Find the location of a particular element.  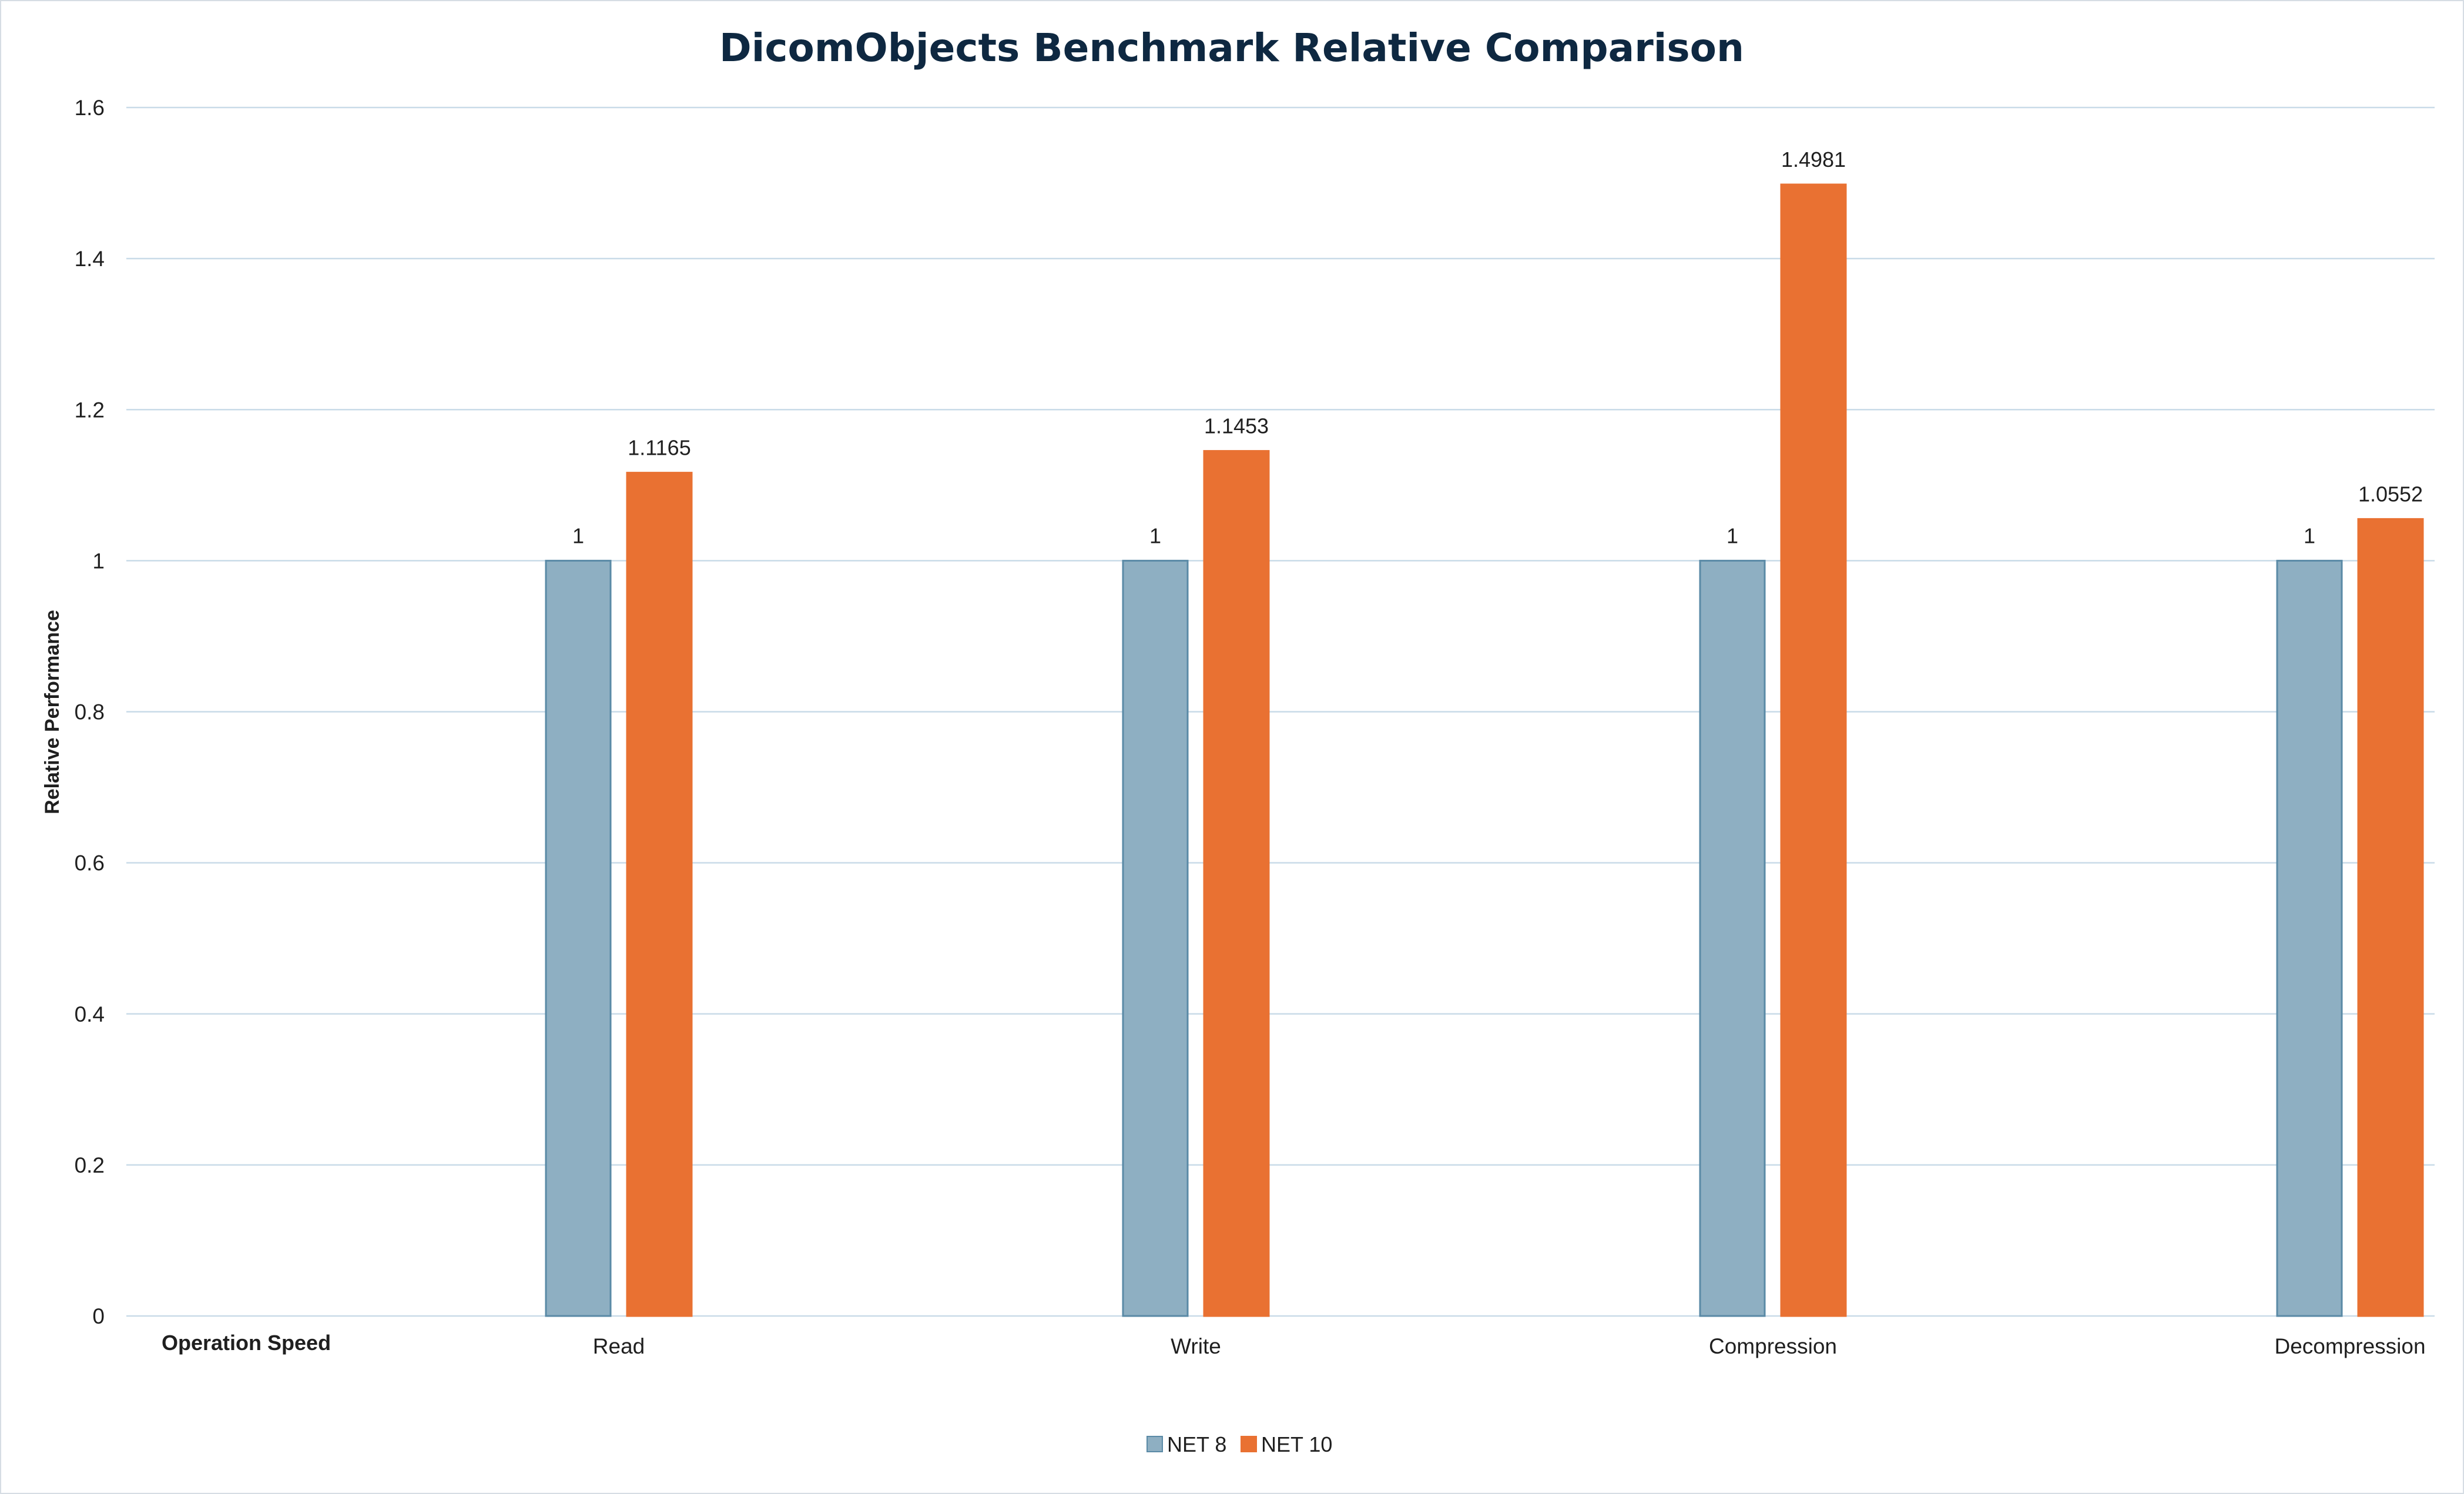

legend-label: NET 10 is located at coordinates (1296, 1444).